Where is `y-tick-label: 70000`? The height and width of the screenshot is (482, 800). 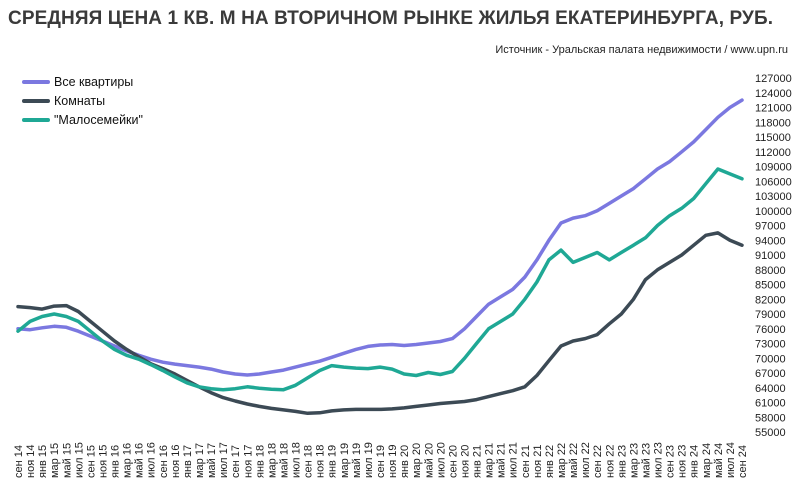 y-tick-label: 70000 is located at coordinates (770, 359).